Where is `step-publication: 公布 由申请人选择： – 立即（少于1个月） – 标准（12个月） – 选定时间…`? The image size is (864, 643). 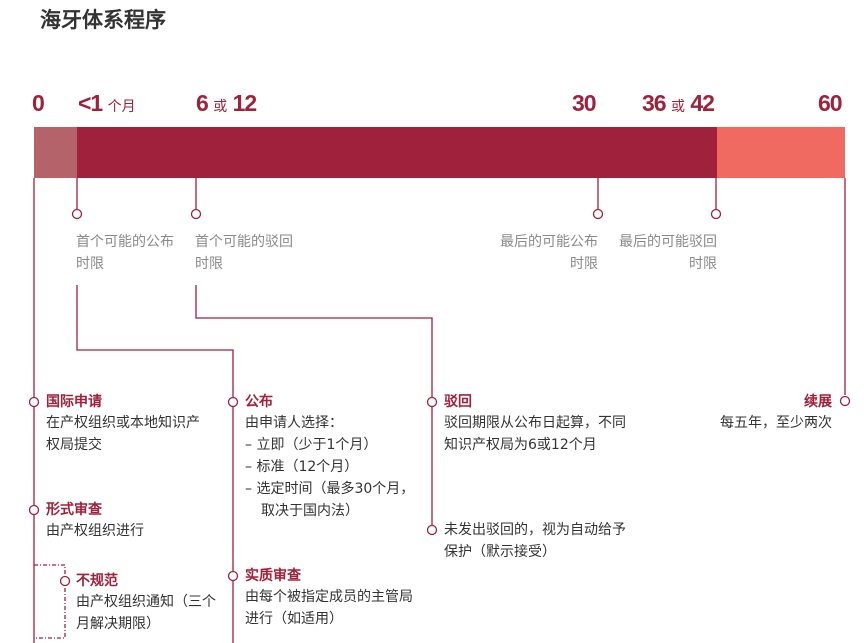
step-publication: 公布 由申请人选择： – 立即（少于1个月） – 标准（12个月） – 选定时间… is located at coordinates (330, 456).